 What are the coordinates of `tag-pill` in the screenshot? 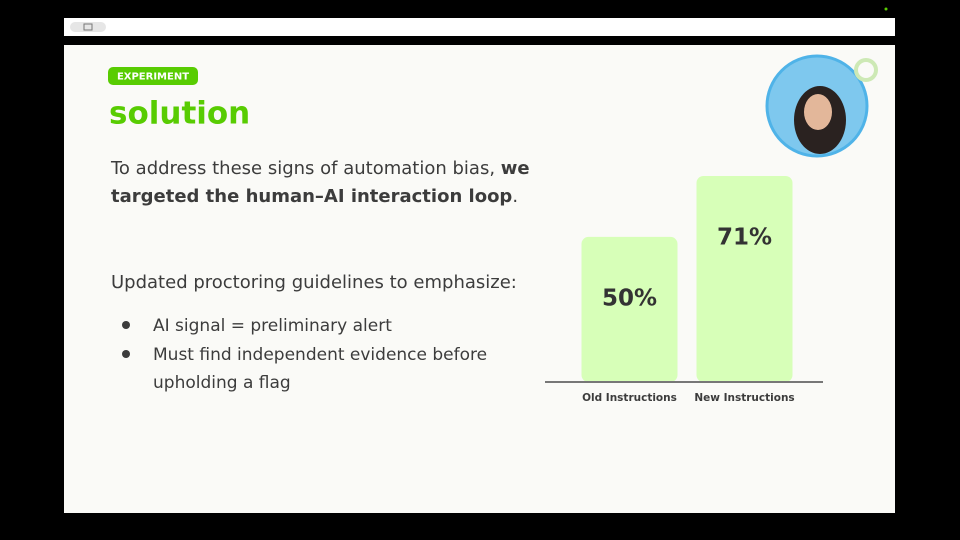 It's located at (153, 76).